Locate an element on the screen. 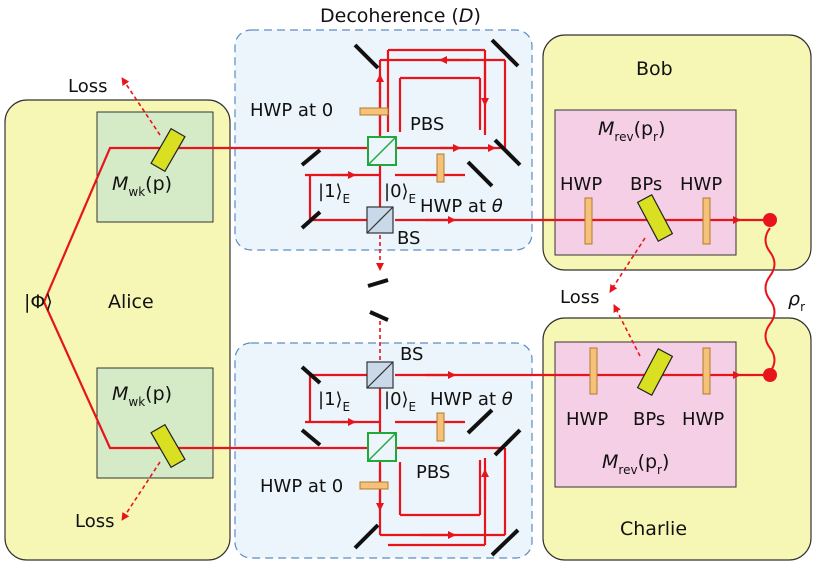  loss-label-alice-top: Loss is located at coordinates (87, 86).